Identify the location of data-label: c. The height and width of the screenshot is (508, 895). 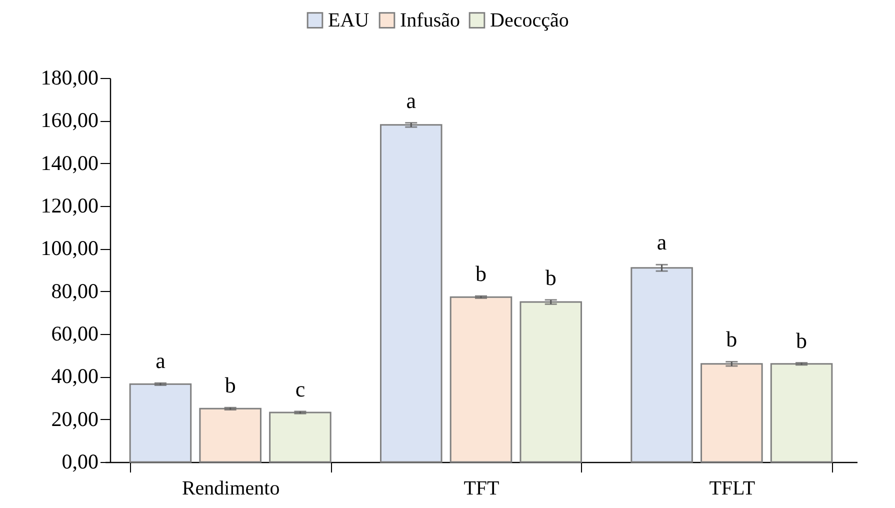
(300, 389).